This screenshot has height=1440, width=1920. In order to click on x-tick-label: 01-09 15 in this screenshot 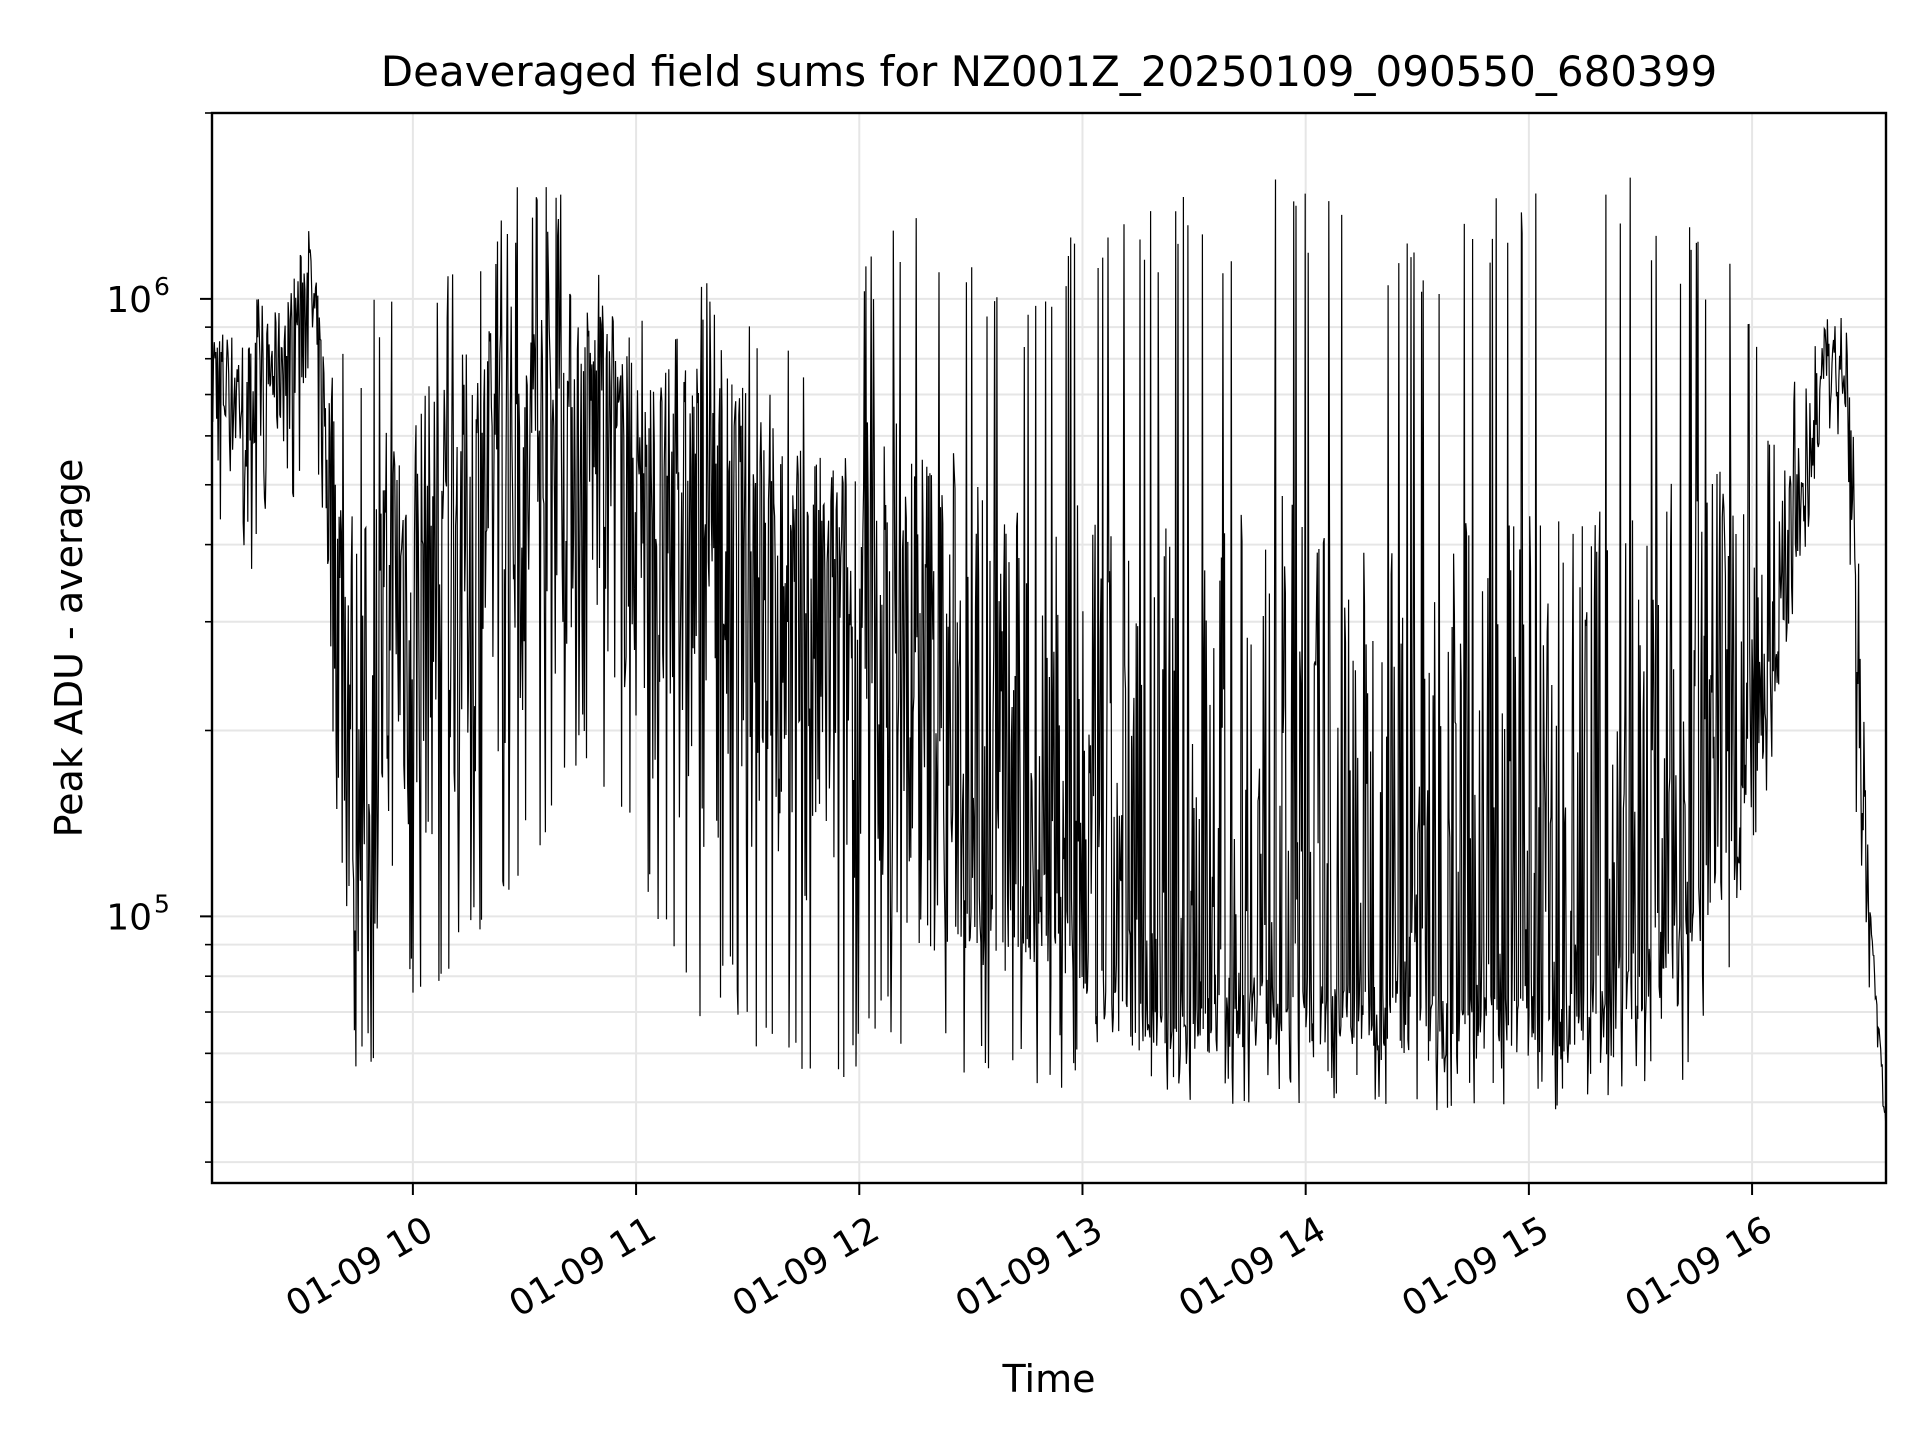, I will do `click(1475, 1267)`.